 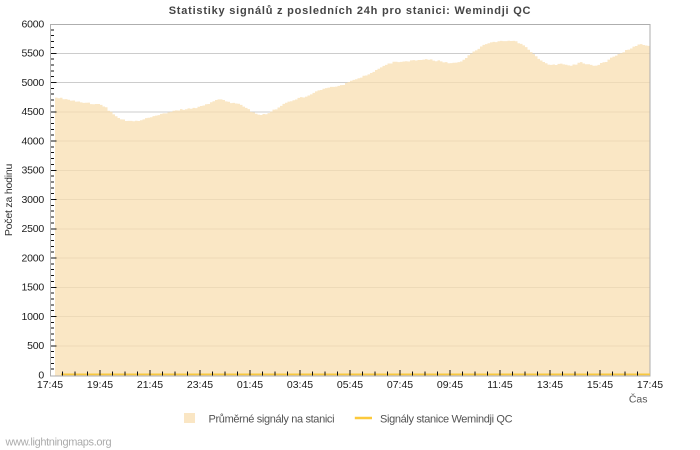 What do you see at coordinates (32, 54) in the screenshot?
I see `svg-text: 5500` at bounding box center [32, 54].